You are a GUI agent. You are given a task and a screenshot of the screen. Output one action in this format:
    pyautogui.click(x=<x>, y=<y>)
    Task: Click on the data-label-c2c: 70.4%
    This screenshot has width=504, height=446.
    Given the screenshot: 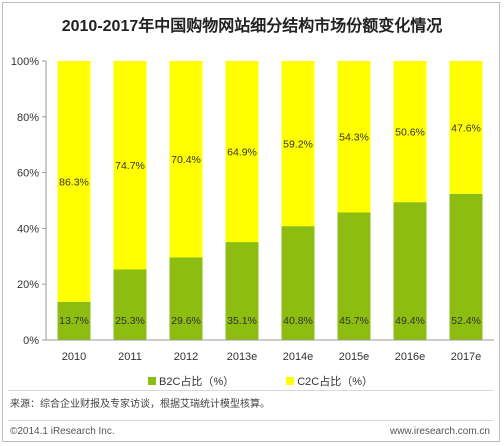 What is the action you would take?
    pyautogui.click(x=186, y=160)
    